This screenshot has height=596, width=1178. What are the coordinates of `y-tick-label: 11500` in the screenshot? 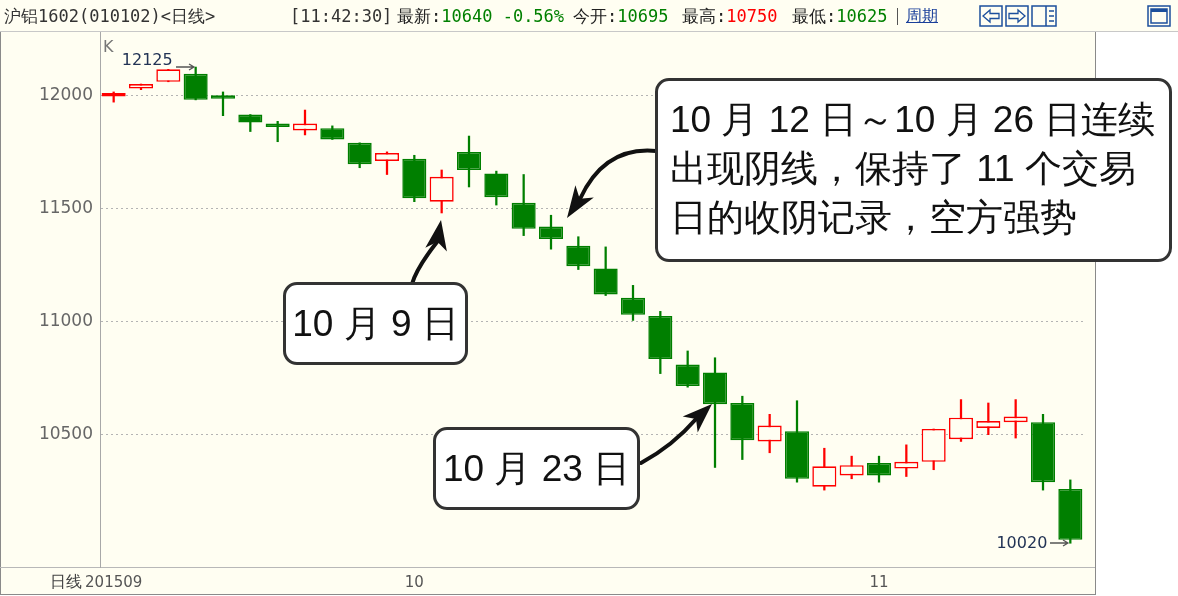 It's located at (65, 206).